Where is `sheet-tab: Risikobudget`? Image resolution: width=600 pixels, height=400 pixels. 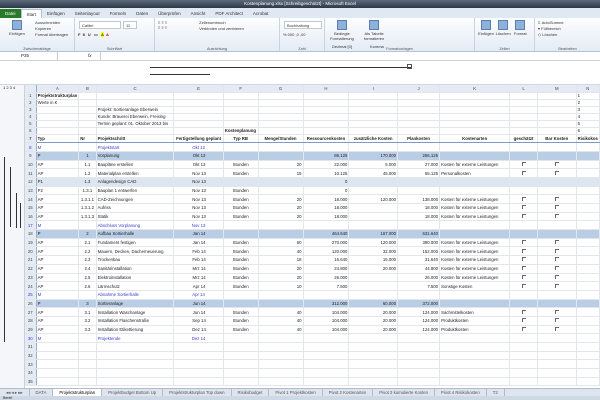 sheet-tab: Risikobudget is located at coordinates (251, 392).